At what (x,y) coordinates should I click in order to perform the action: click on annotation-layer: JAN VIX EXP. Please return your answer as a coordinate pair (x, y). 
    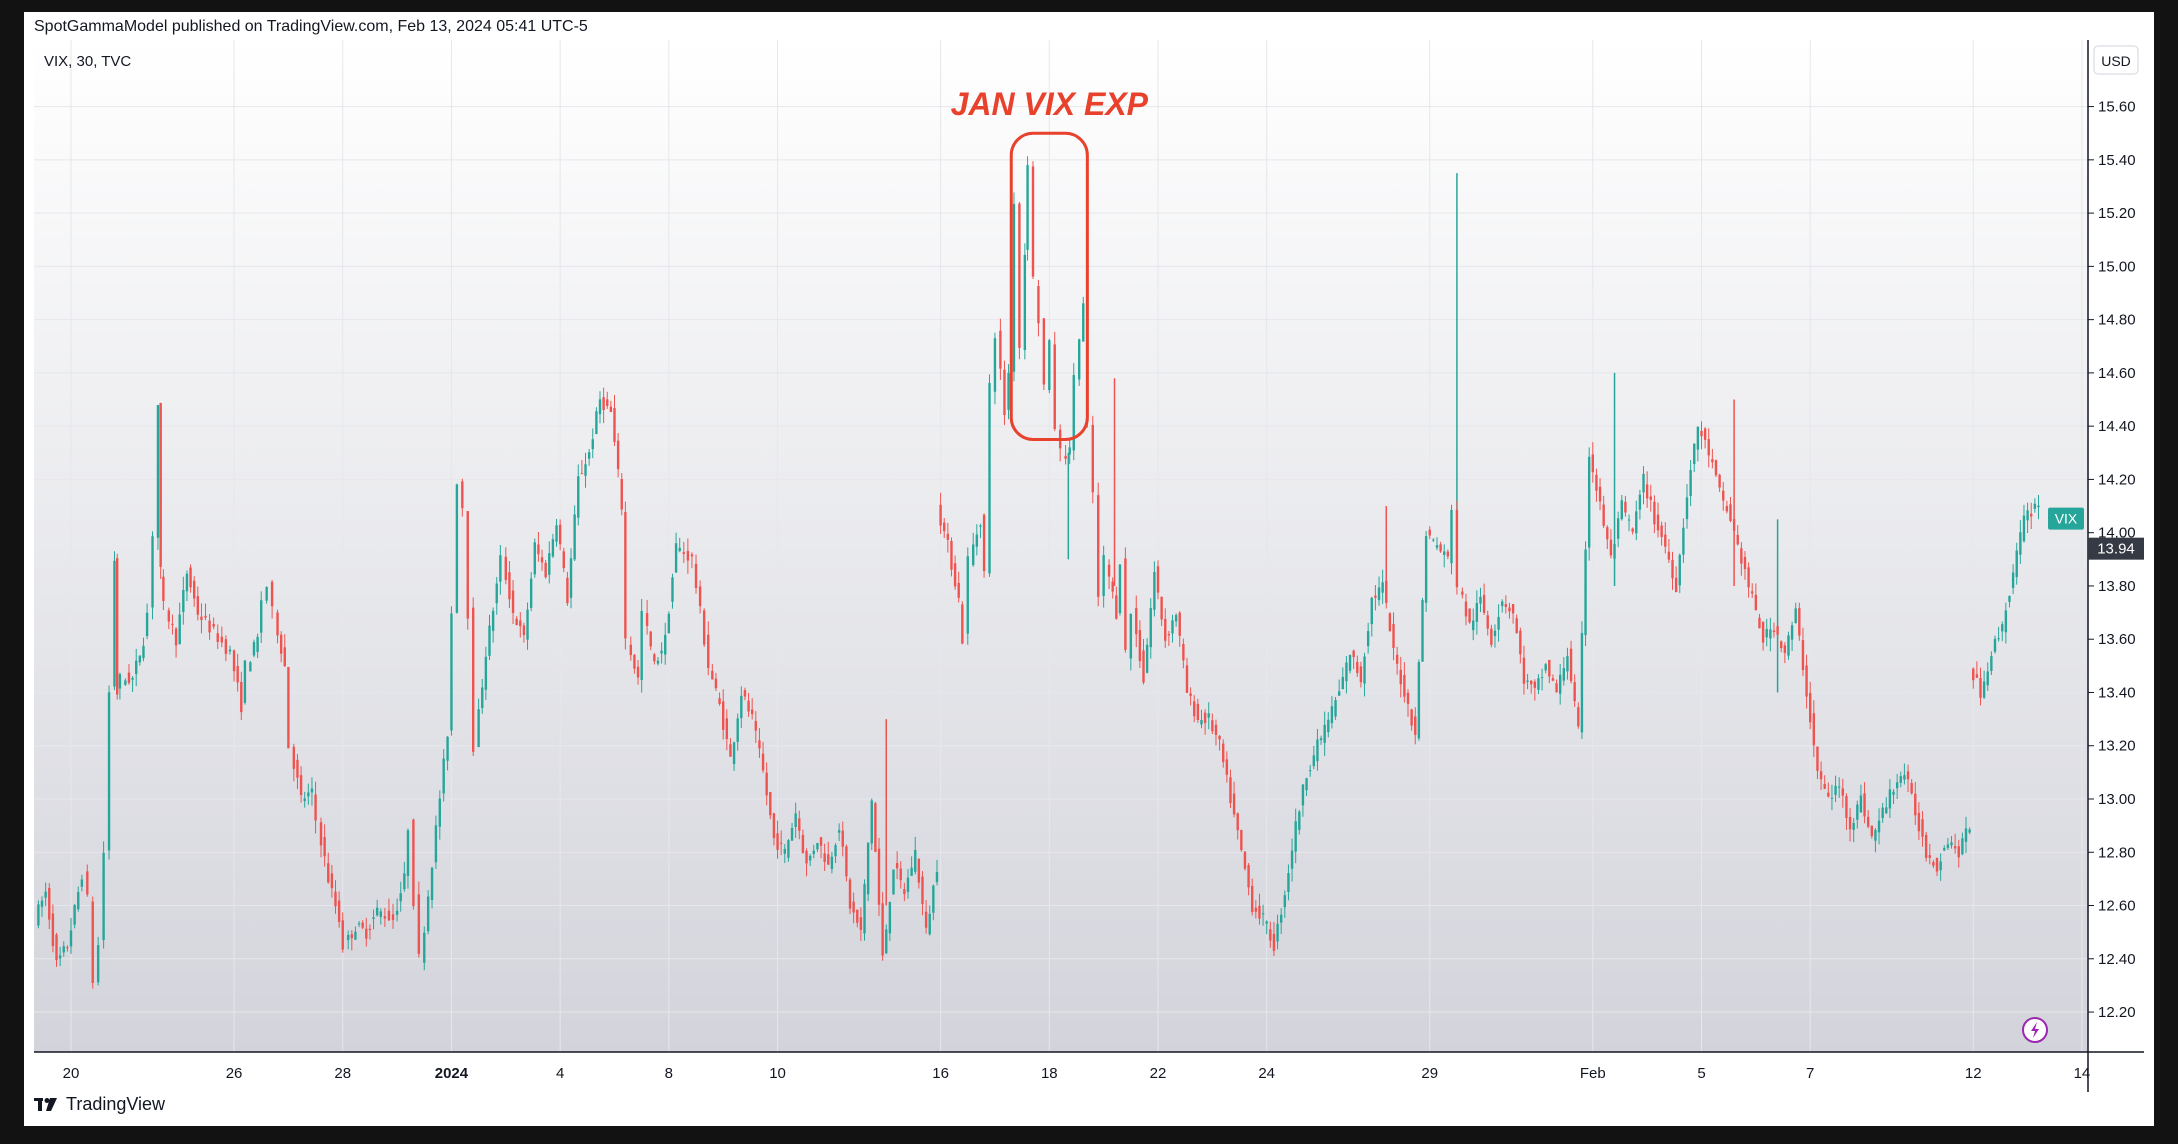
    Looking at the image, I should click on (1050, 263).